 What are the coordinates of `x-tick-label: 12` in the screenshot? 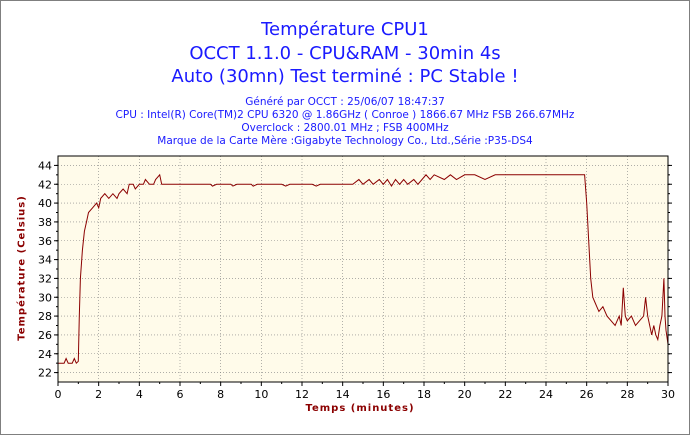 It's located at (302, 394).